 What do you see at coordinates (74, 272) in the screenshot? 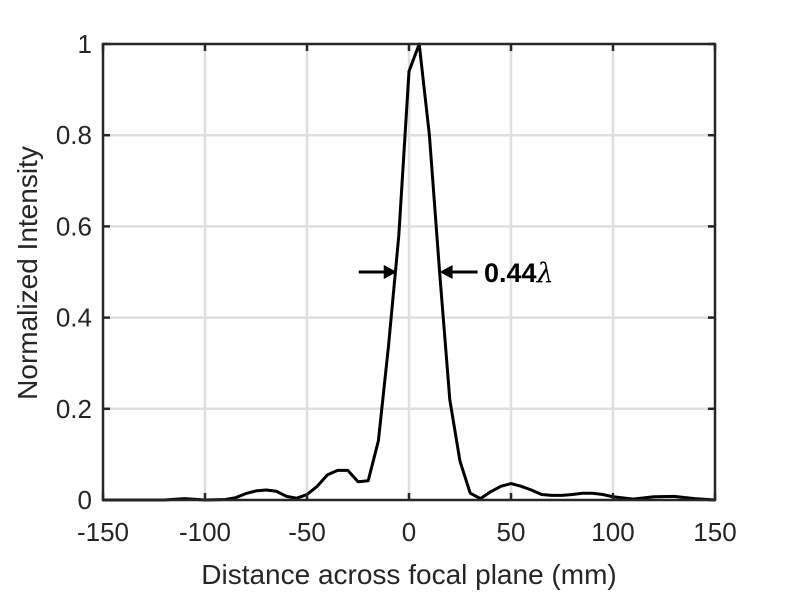
I see `y-tick-labels: 0 0.2 0.4 0.6 0.8 1` at bounding box center [74, 272].